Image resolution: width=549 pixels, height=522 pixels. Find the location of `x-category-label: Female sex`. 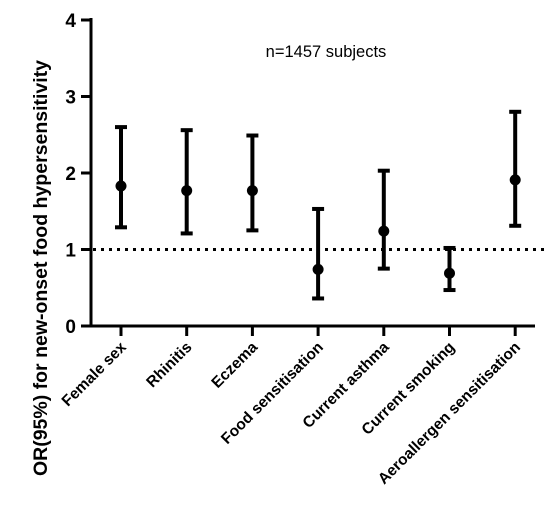

x-category-label: Female sex is located at coordinates (94, 374).